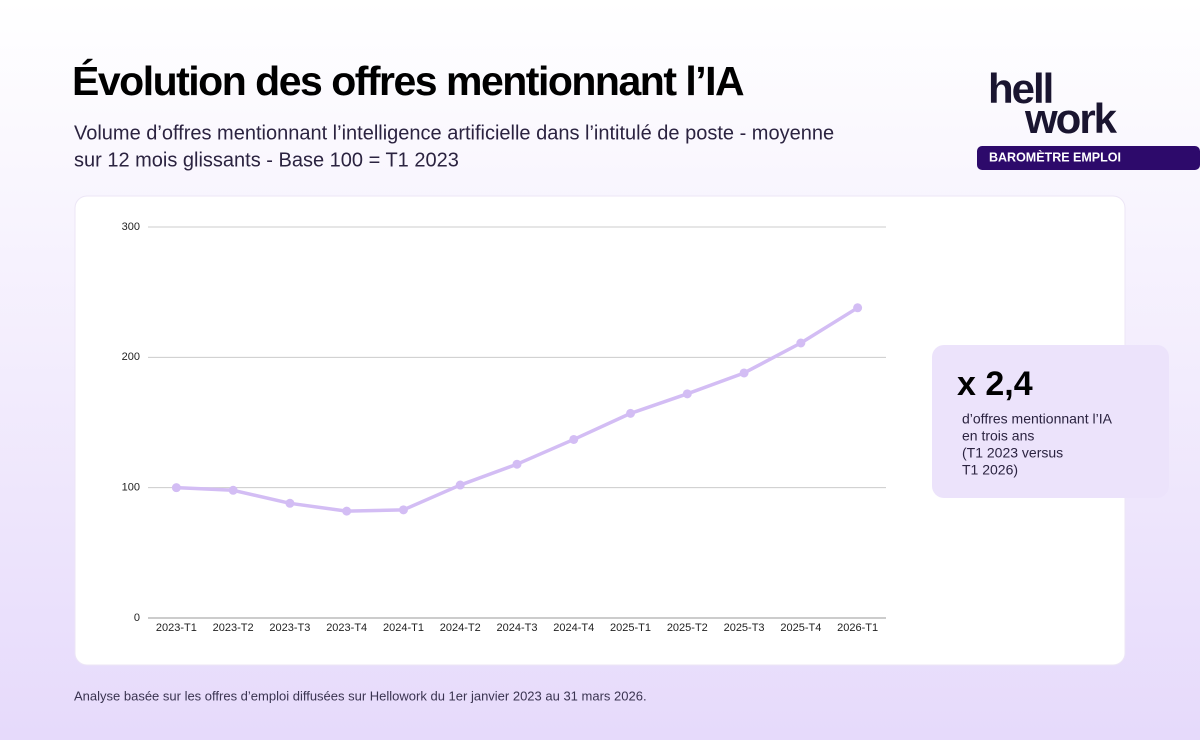  I want to click on badge-bg, so click(1088, 158).